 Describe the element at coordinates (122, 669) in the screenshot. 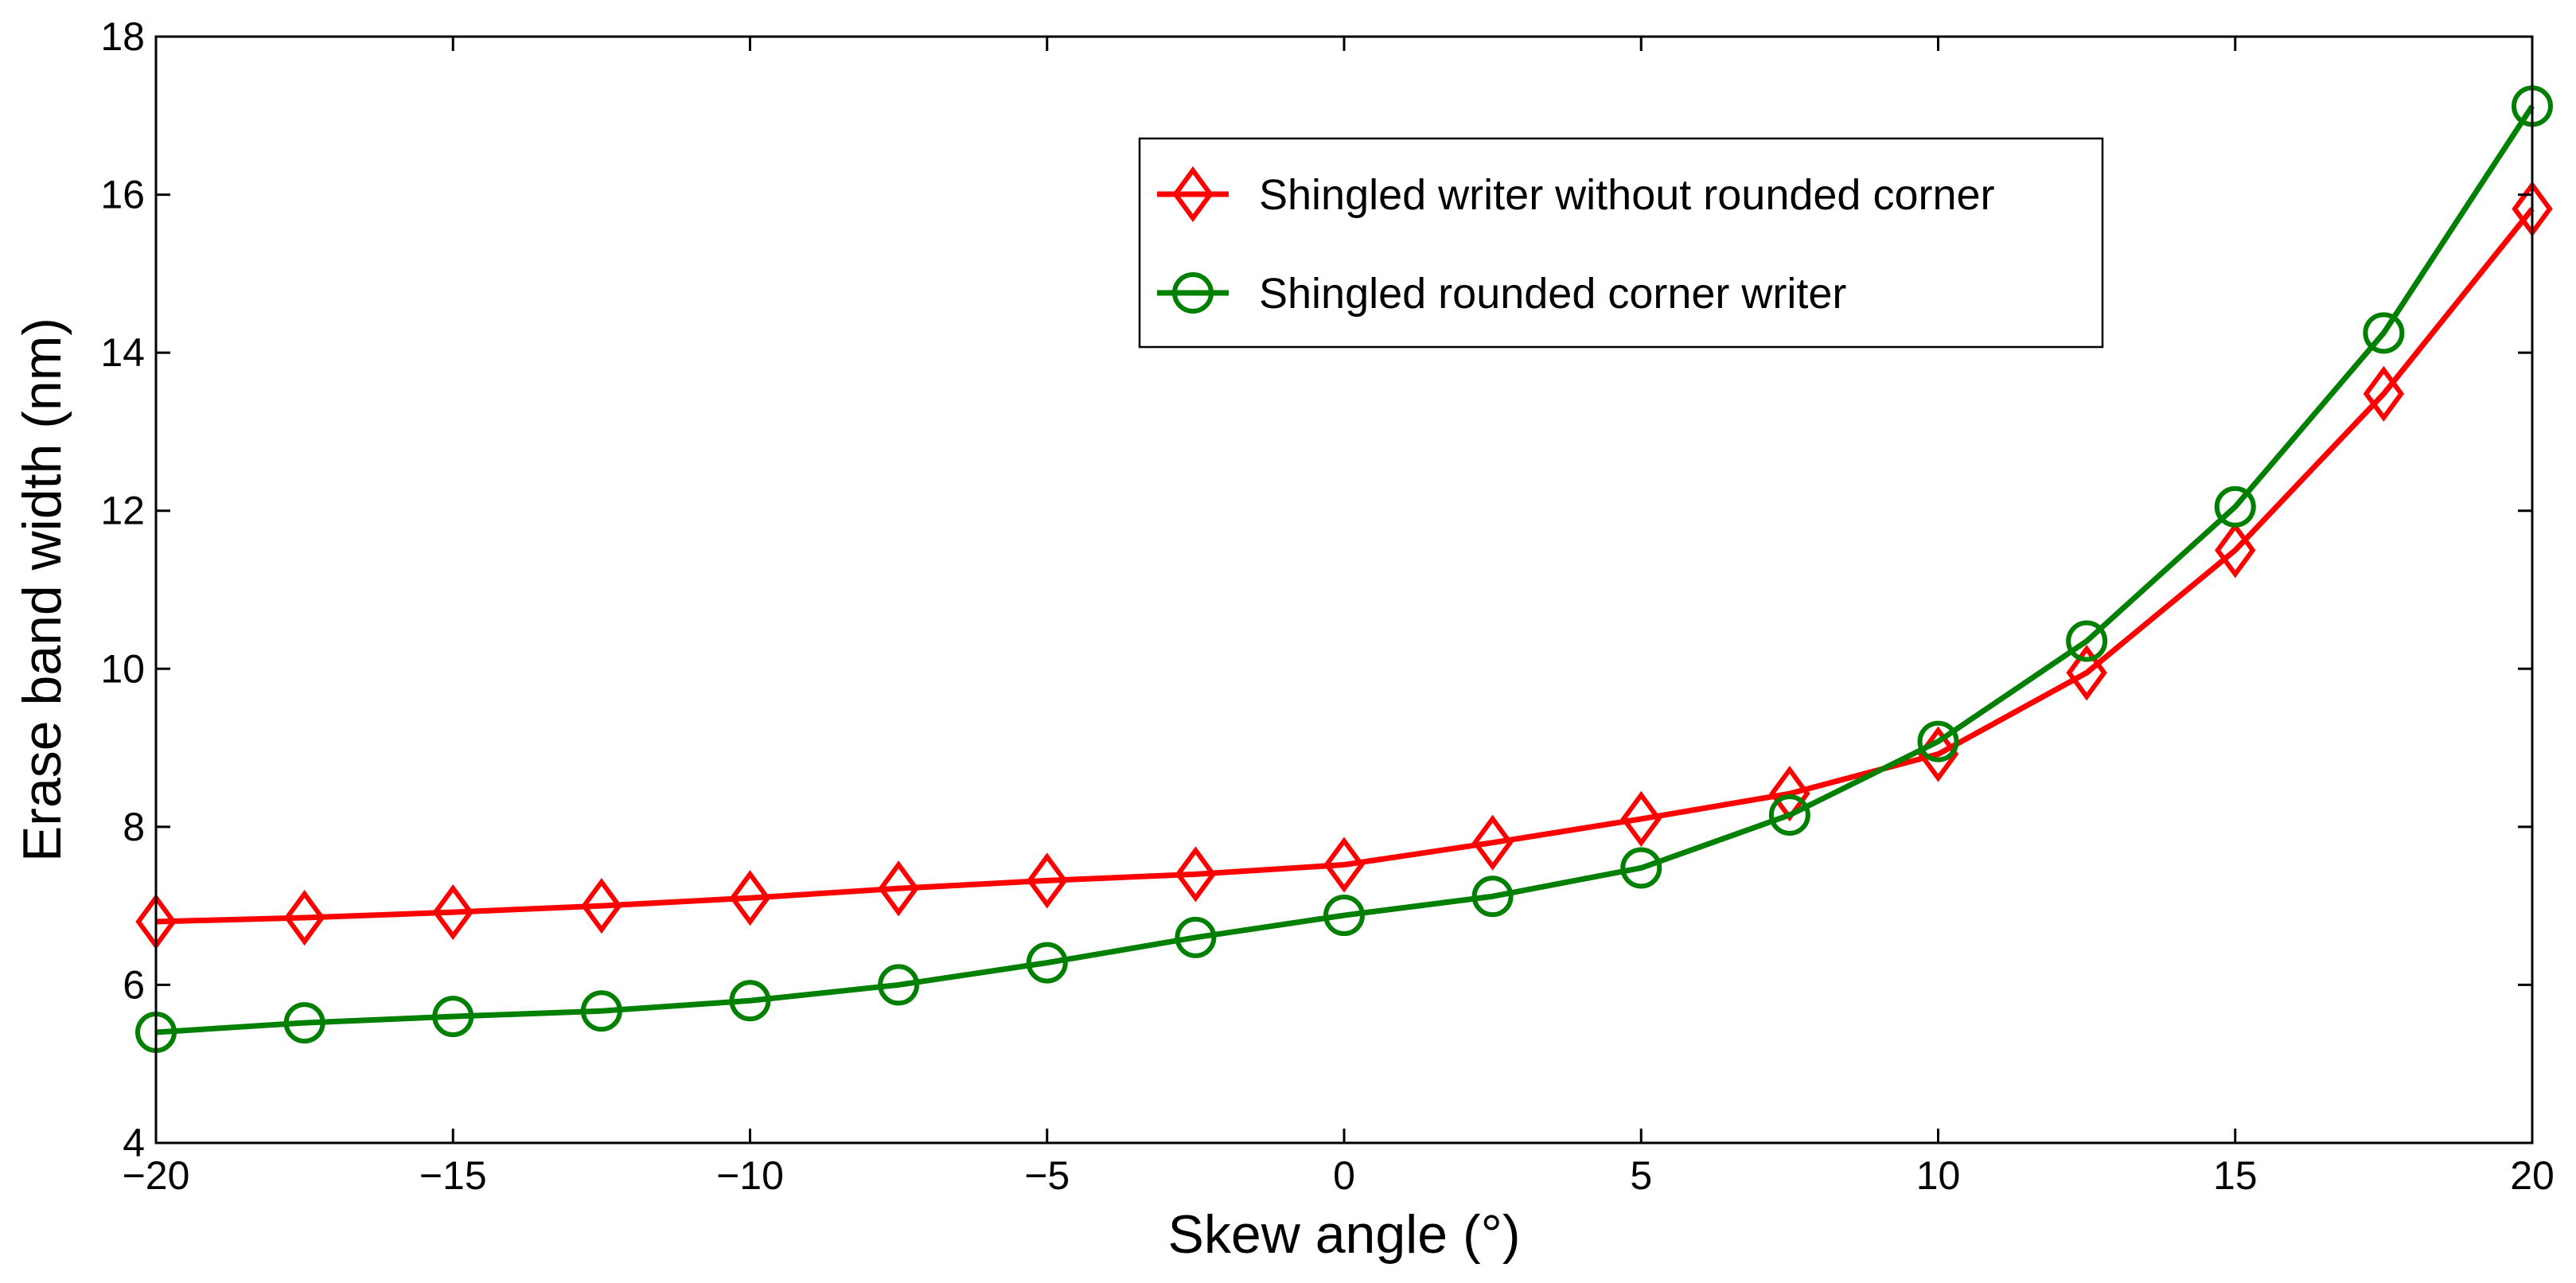

I see `y-tick-label: 10` at that location.